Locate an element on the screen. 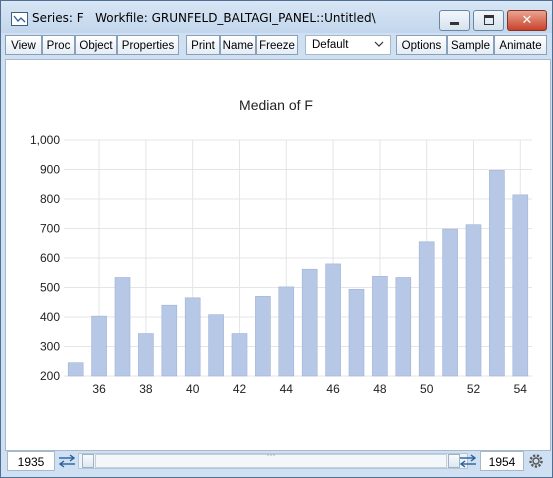 The height and width of the screenshot is (478, 553). close-button: ✕ is located at coordinates (527, 20).